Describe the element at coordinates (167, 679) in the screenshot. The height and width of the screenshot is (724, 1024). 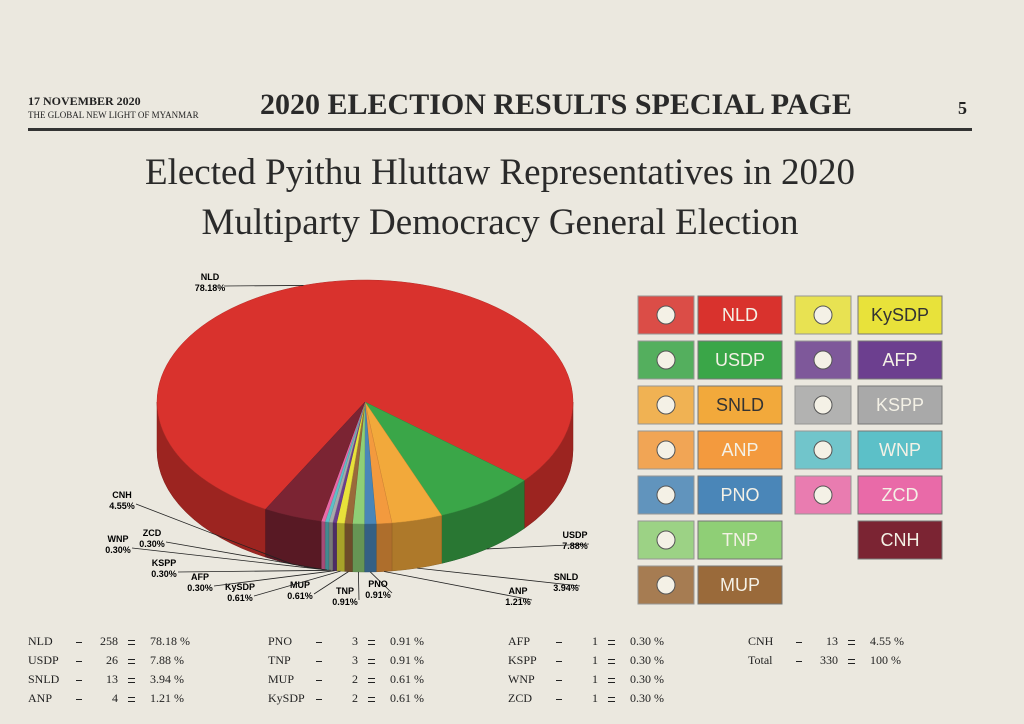
I see `percent: 3.94 %` at that location.